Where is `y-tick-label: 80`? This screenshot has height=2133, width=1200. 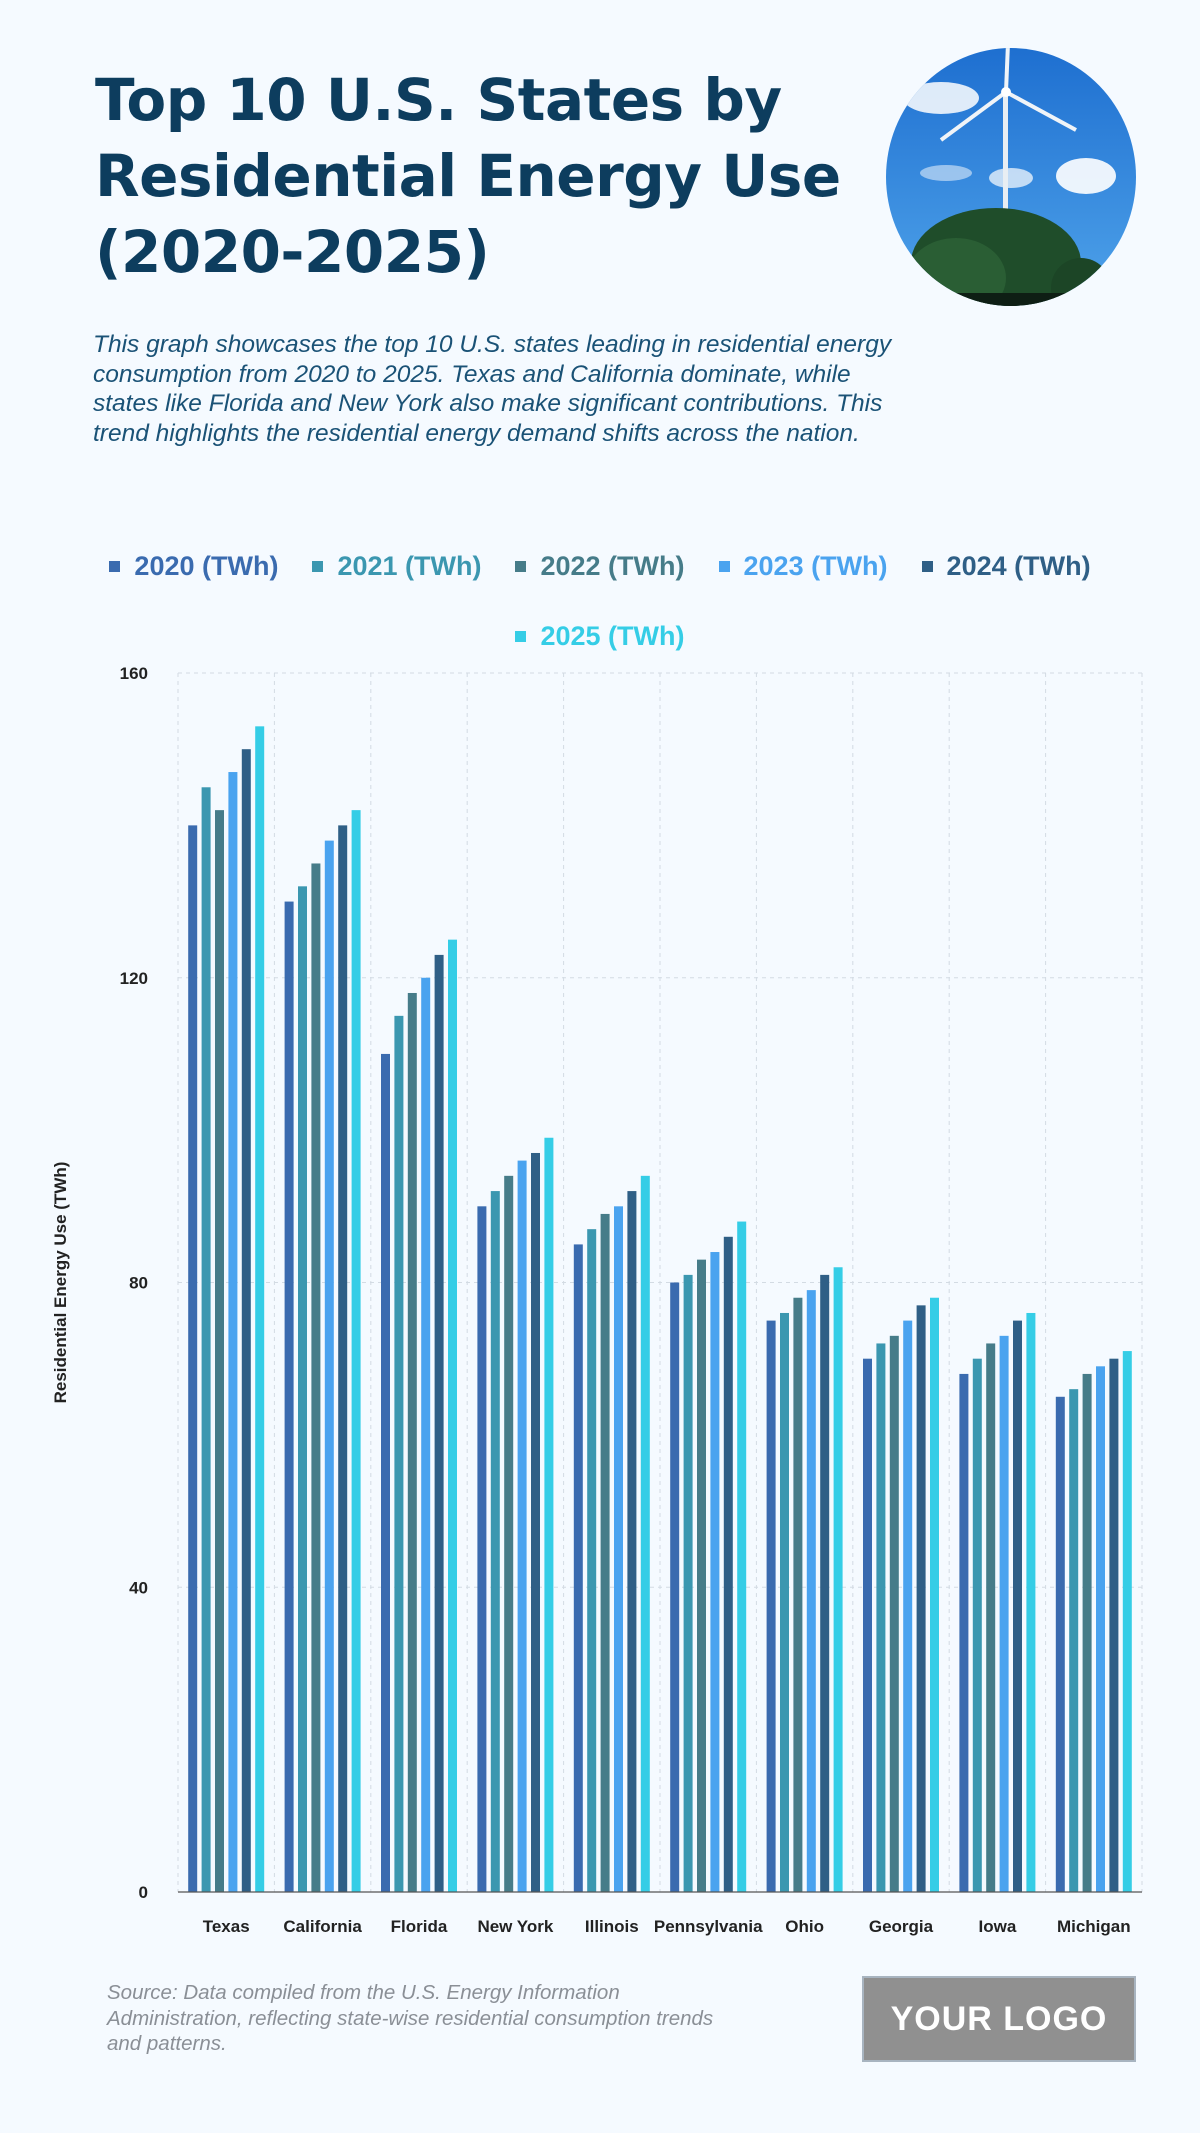
y-tick-label: 80 is located at coordinates (138, 1283).